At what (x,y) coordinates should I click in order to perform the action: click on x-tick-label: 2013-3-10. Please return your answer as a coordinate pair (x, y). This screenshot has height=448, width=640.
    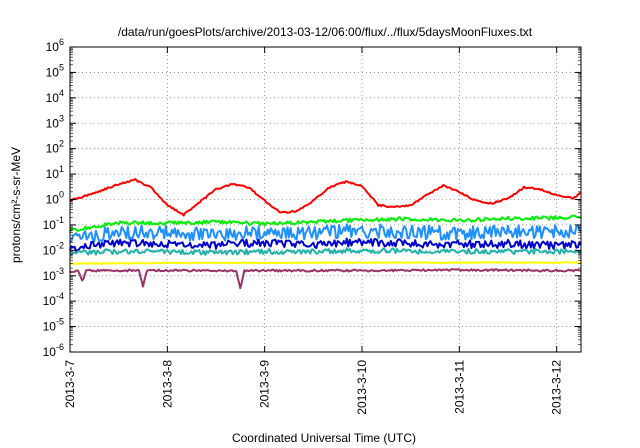
    Looking at the image, I should click on (362, 387).